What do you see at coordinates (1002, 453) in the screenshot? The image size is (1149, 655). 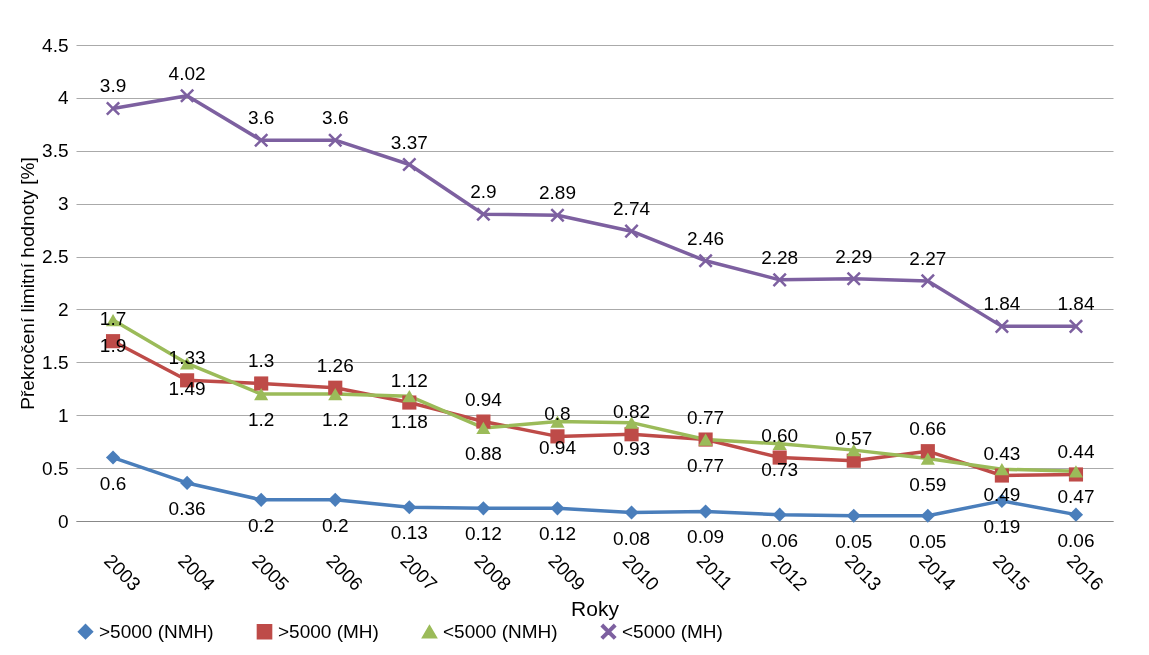 I see `data-label: 0.43` at bounding box center [1002, 453].